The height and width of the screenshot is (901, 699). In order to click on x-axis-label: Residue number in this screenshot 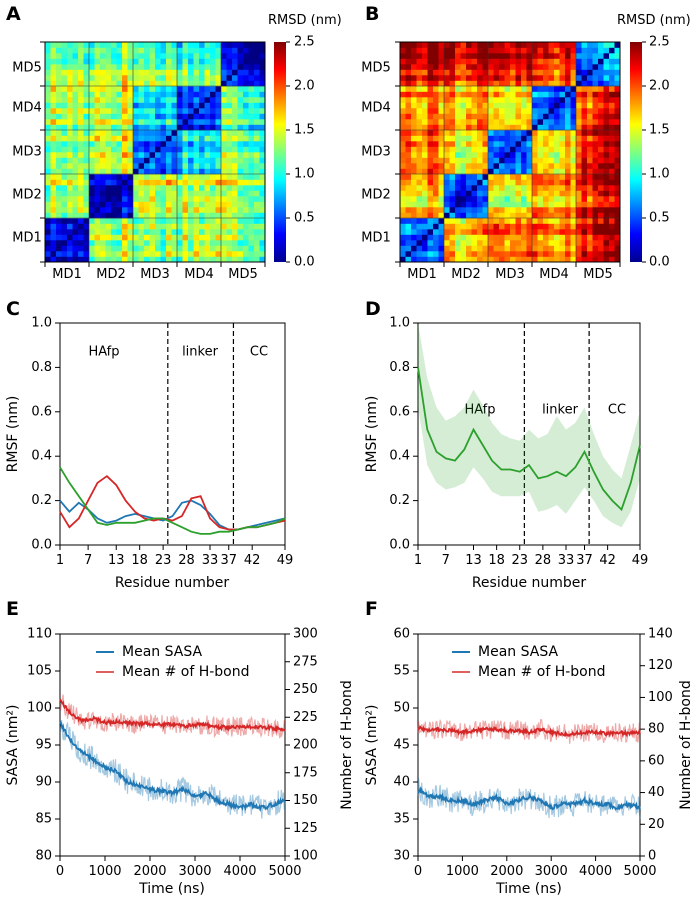, I will do `click(172, 583)`.